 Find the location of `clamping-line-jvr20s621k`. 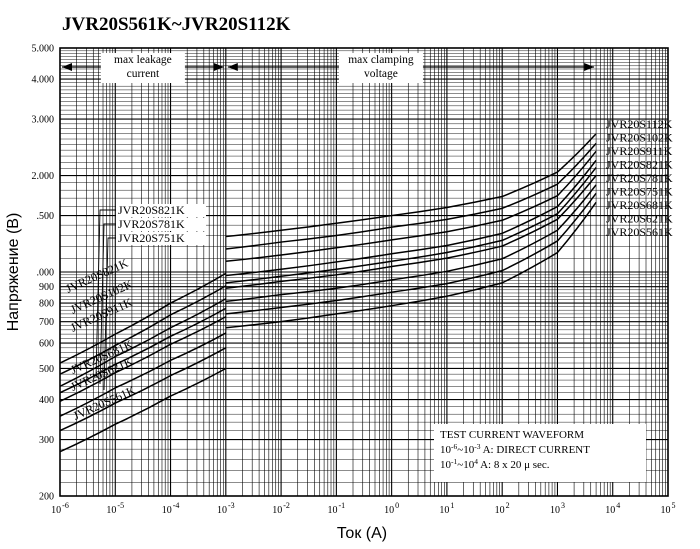

clamping-line-jvr20s621k is located at coordinates (411, 253).